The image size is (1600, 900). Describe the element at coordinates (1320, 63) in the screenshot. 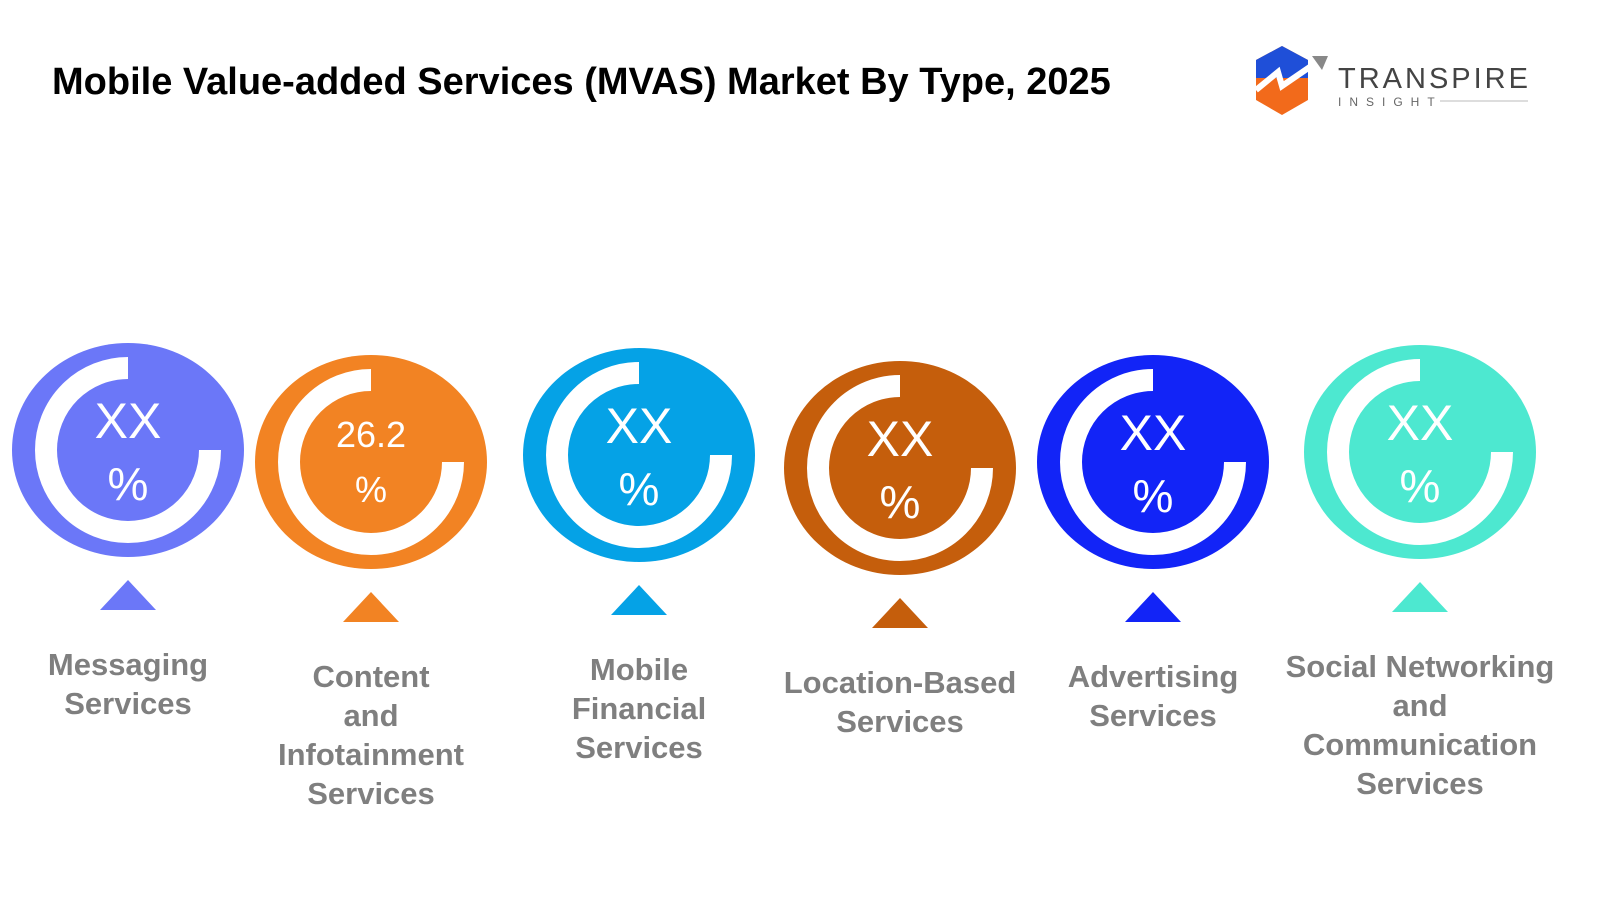

I see `logo-arrowhead` at that location.